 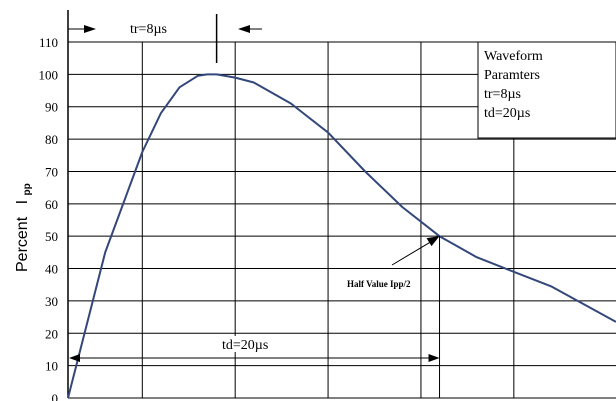 I want to click on half-value-label: Half Value Ipp/2, so click(x=379, y=284).